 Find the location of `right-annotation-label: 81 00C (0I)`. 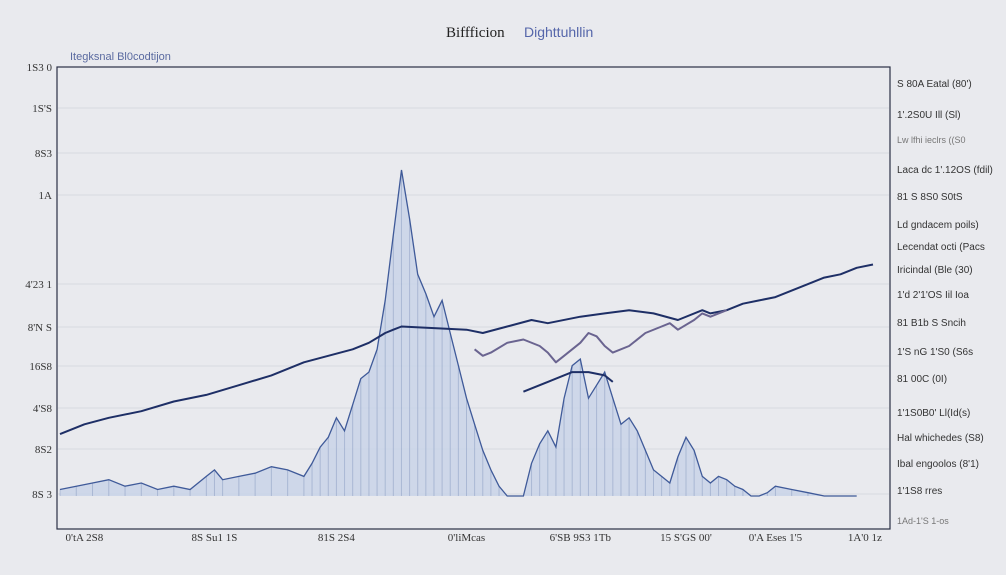

right-annotation-label: 81 00C (0I) is located at coordinates (922, 379).